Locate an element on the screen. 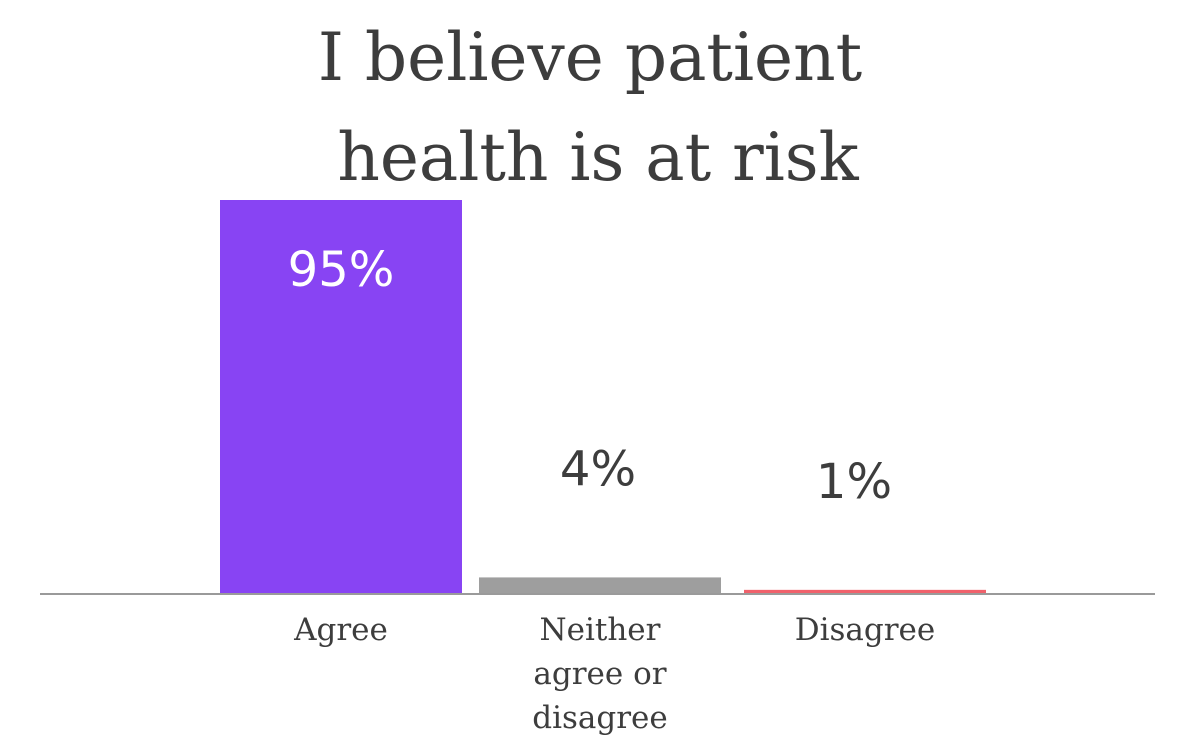 Image resolution: width=1200 pixels, height=750 pixels. chart-title-line-1: I believe patient is located at coordinates (590, 57).